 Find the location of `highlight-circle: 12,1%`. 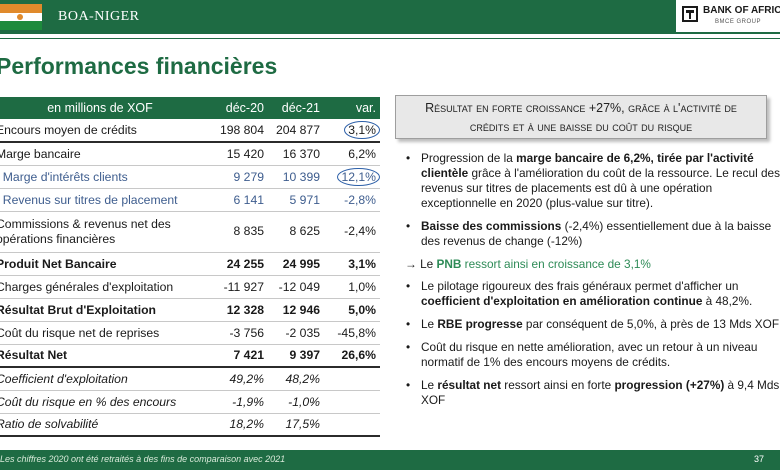

highlight-circle: 12,1% is located at coordinates (358, 176).